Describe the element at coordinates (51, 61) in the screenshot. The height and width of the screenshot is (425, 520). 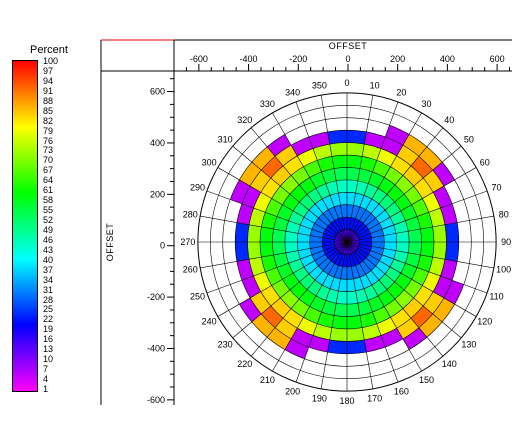
I see `colorbar-tick-label: 100` at that location.